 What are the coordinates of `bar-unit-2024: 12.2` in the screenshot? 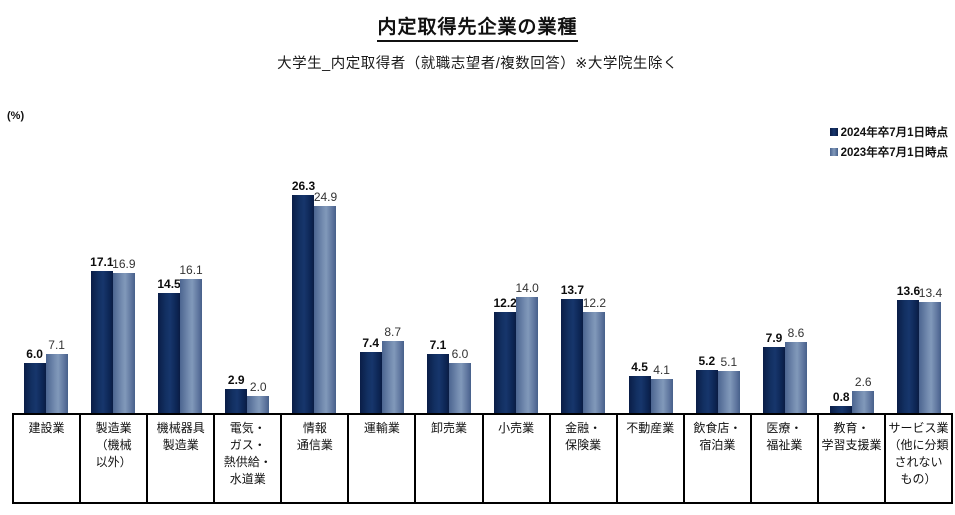 It's located at (505, 354).